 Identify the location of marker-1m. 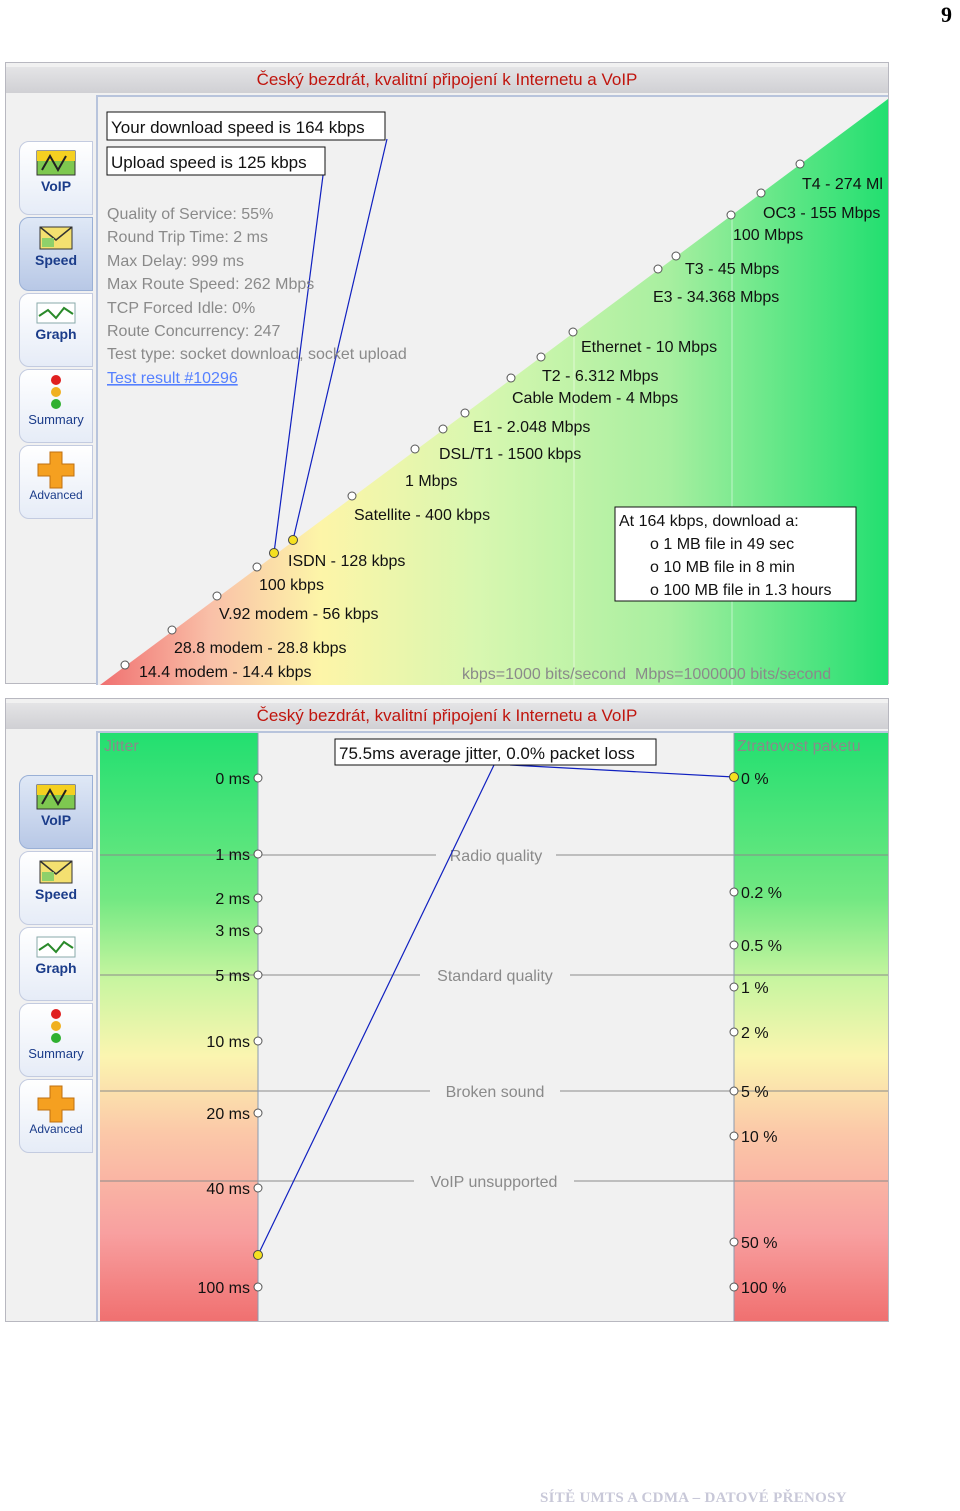
(415, 449).